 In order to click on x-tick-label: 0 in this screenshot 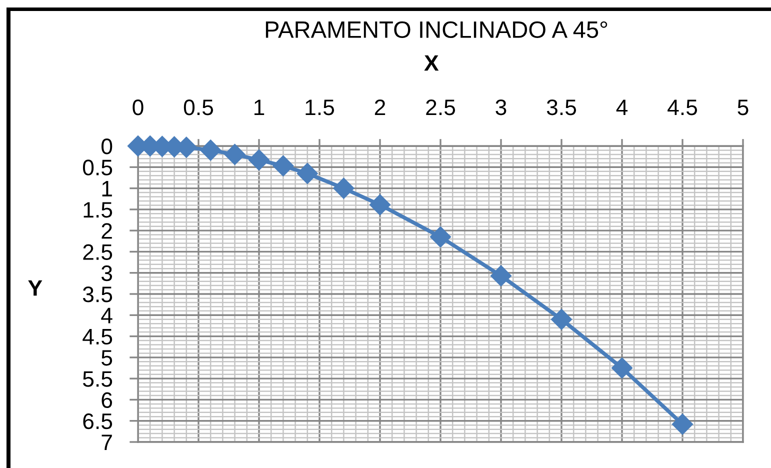, I will do `click(138, 107)`.